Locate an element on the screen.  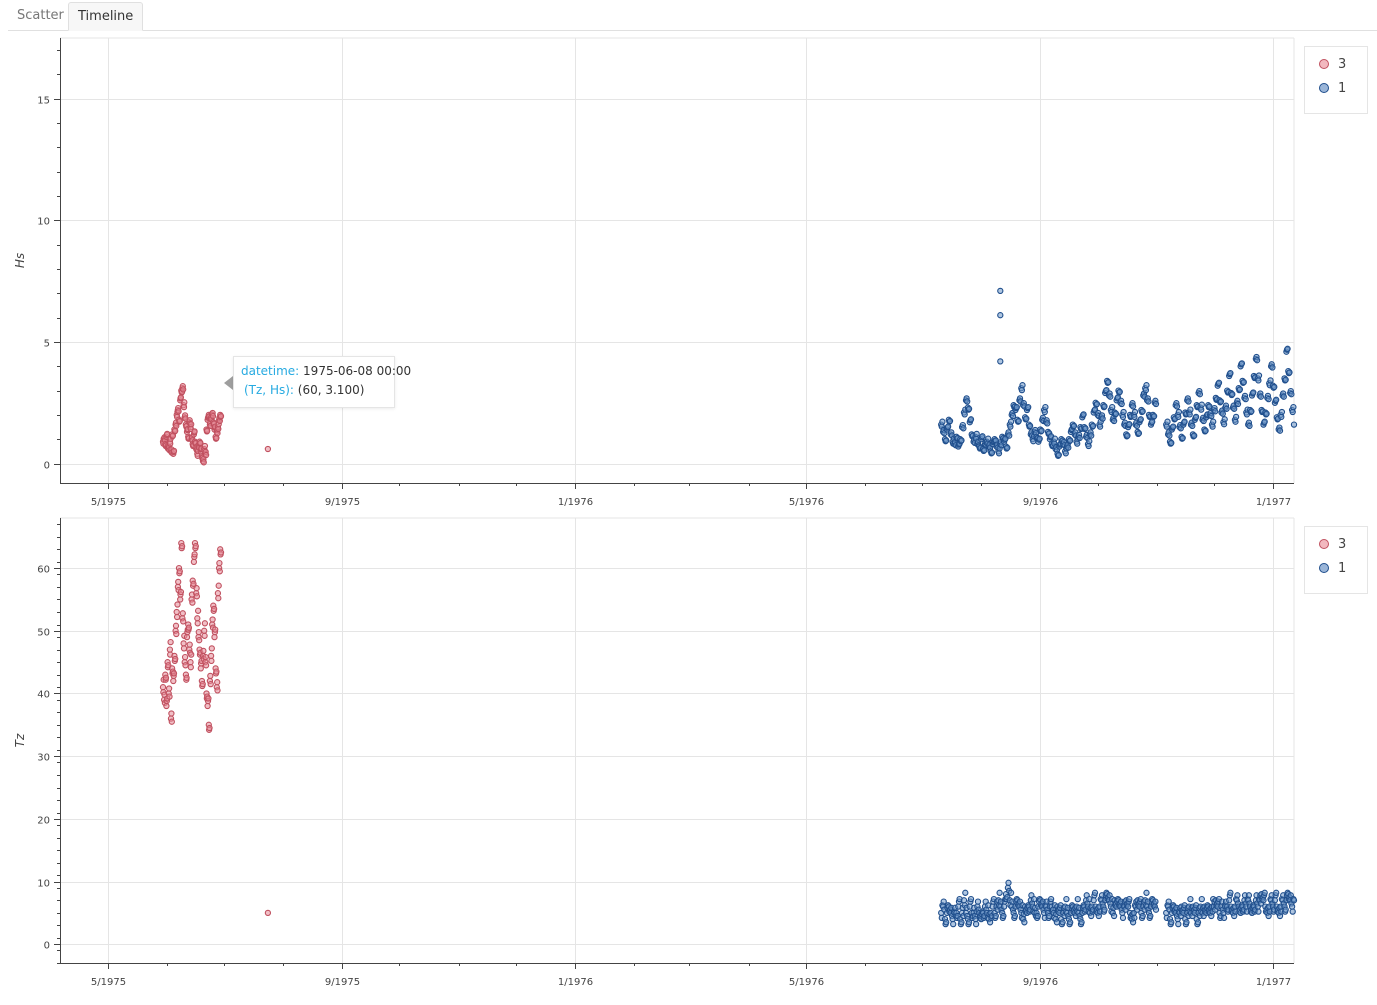
x-tick-label: 9/1976 is located at coordinates (1040, 982).